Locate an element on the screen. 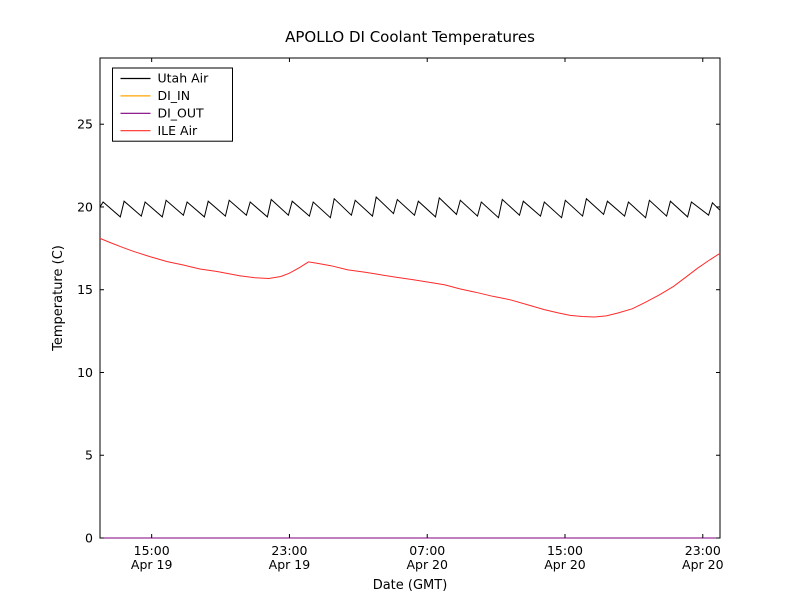 The height and width of the screenshot is (600, 800). legend-item-di-in: DI_IN is located at coordinates (155, 95).